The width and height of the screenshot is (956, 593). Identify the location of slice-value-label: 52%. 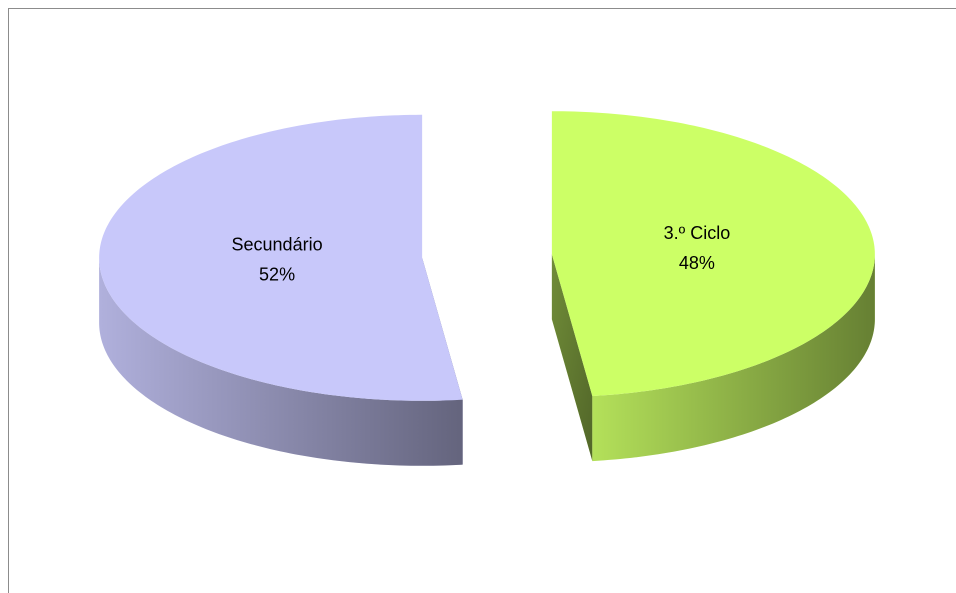
(277, 275).